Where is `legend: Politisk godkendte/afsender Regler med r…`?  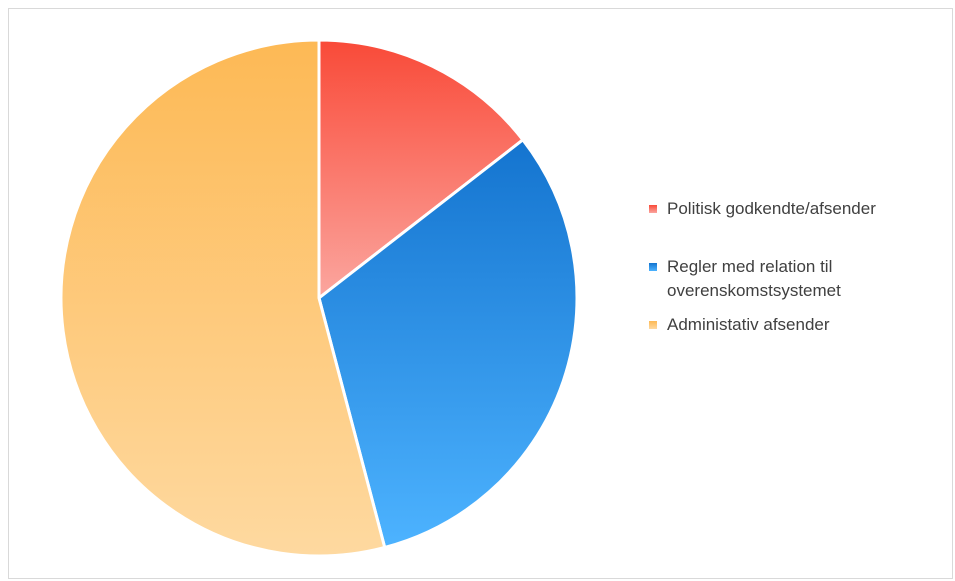
legend: Politisk godkendte/afsender Regler med r… is located at coordinates (799, 267).